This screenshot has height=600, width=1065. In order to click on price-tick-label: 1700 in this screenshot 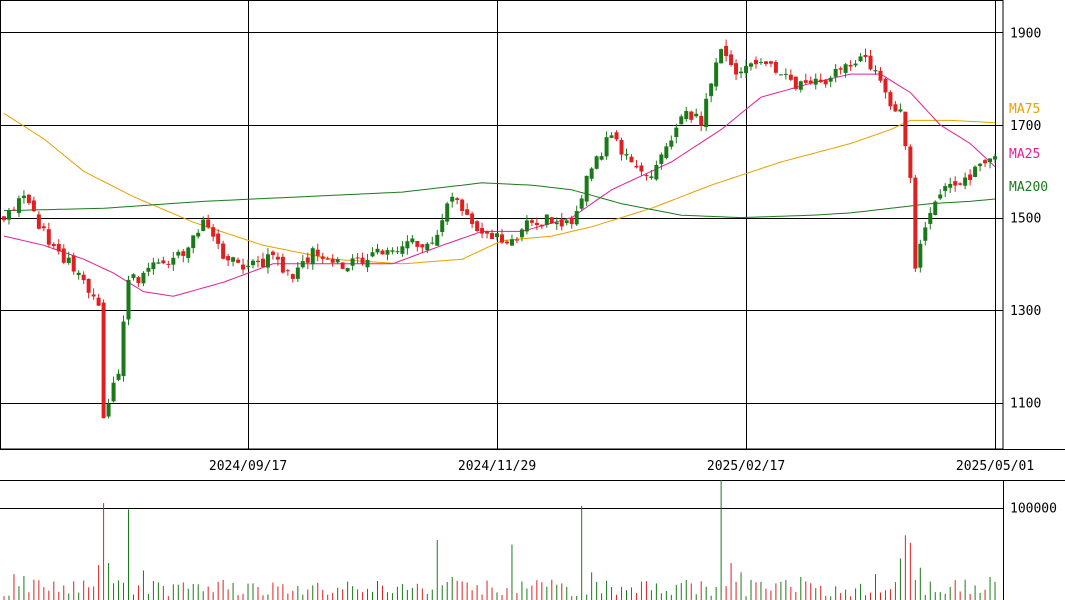, I will do `click(1025, 126)`.